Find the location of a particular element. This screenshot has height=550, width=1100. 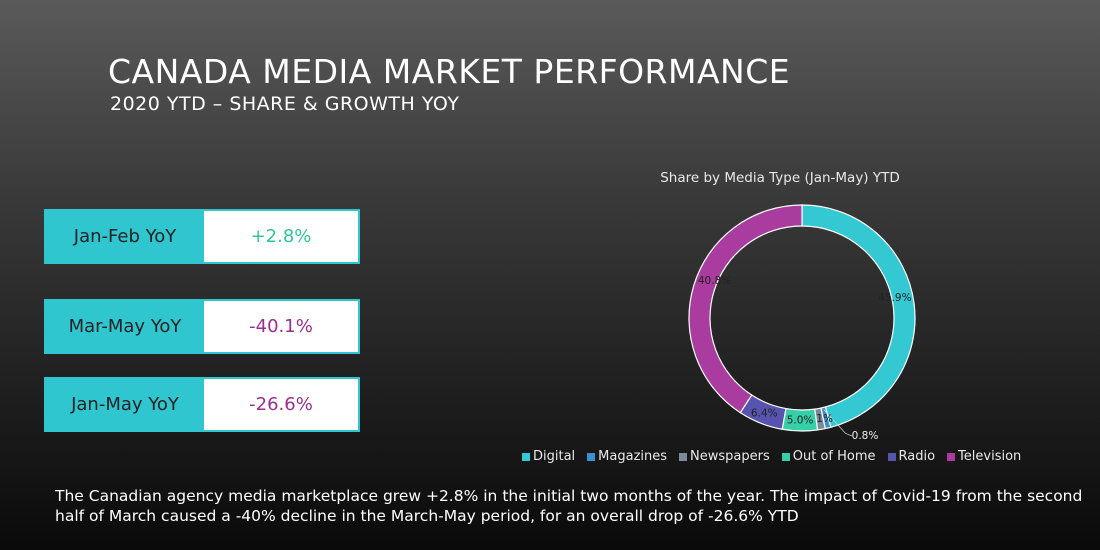

data-label-out-of-home: 5.0% is located at coordinates (800, 420).